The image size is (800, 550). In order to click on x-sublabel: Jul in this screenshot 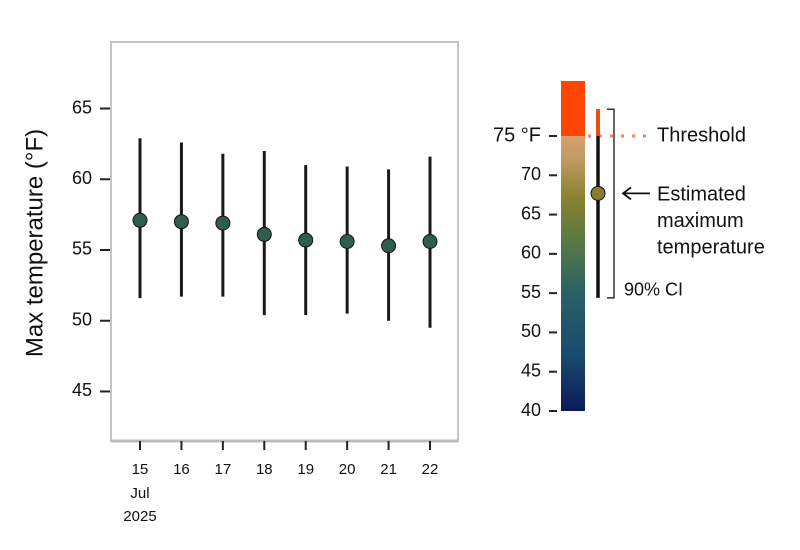, I will do `click(139, 493)`.